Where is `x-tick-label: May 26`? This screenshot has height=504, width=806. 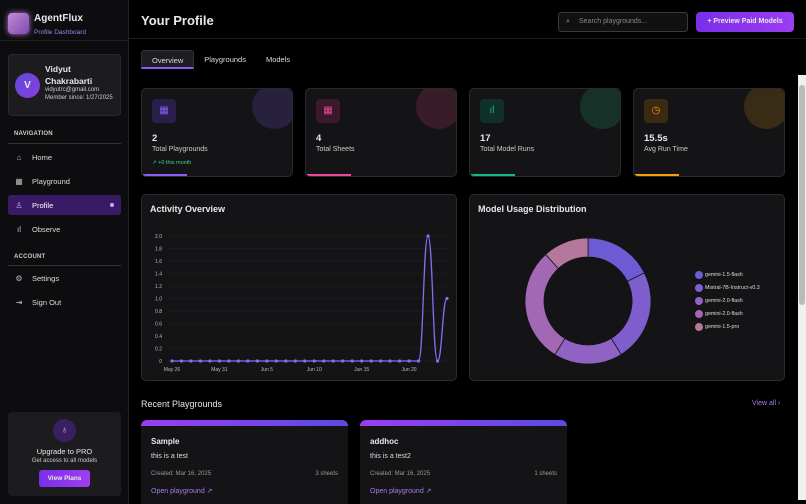 x-tick-label: May 26 is located at coordinates (172, 370).